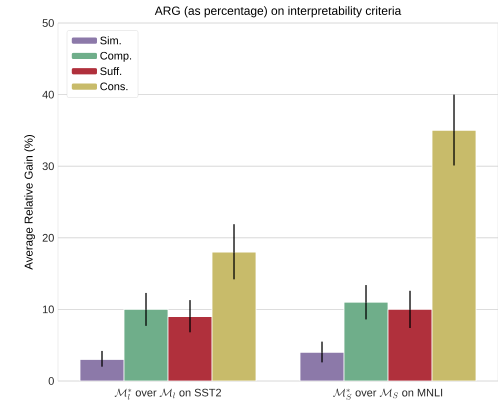  Describe the element at coordinates (29, 202) in the screenshot. I see `y-axis-title: Average Relative Gain (%)` at that location.